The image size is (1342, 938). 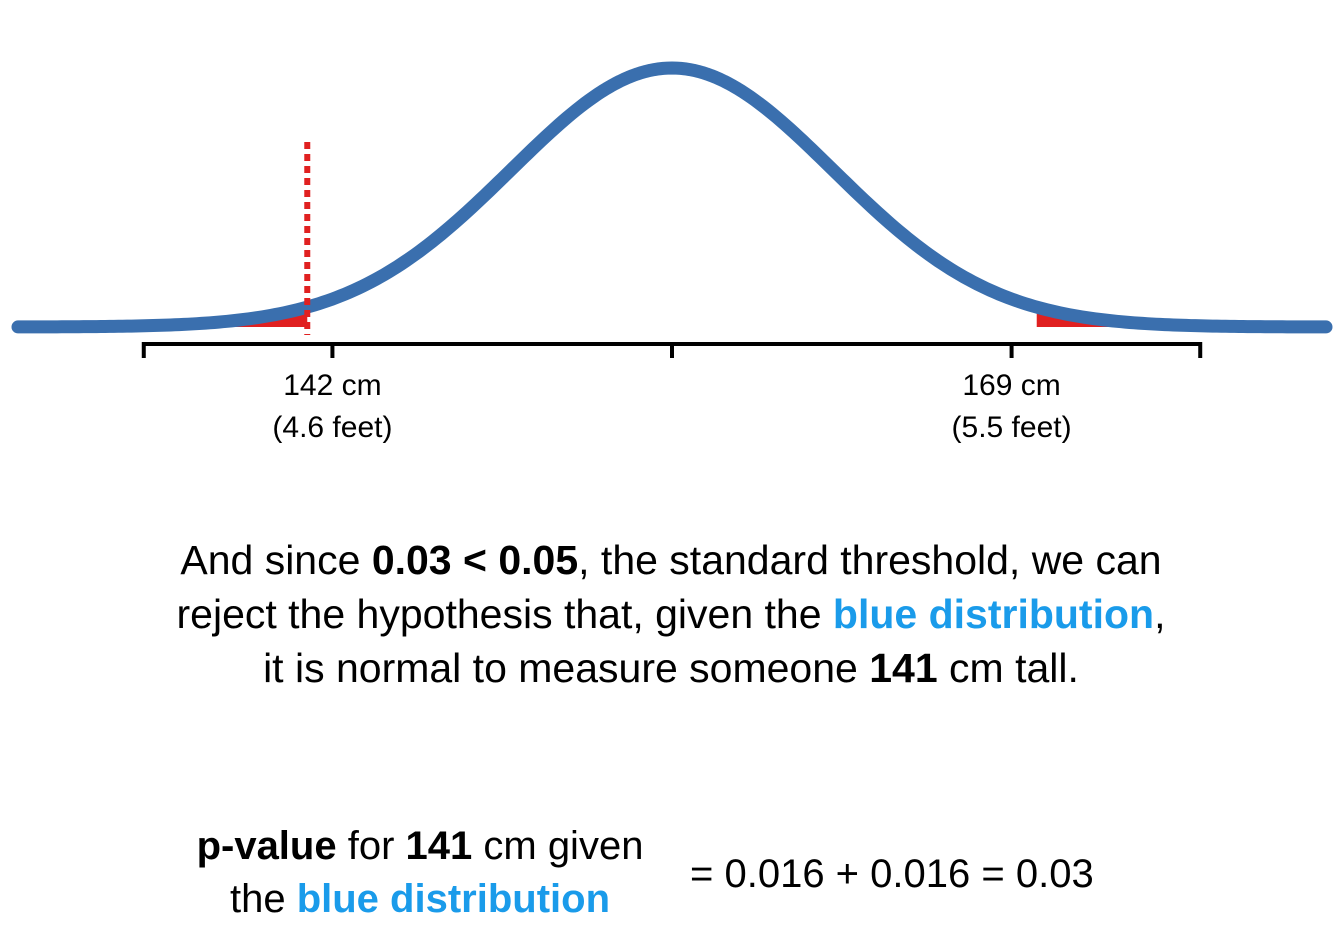 What do you see at coordinates (903, 668) in the screenshot?
I see `height-value: 141` at bounding box center [903, 668].